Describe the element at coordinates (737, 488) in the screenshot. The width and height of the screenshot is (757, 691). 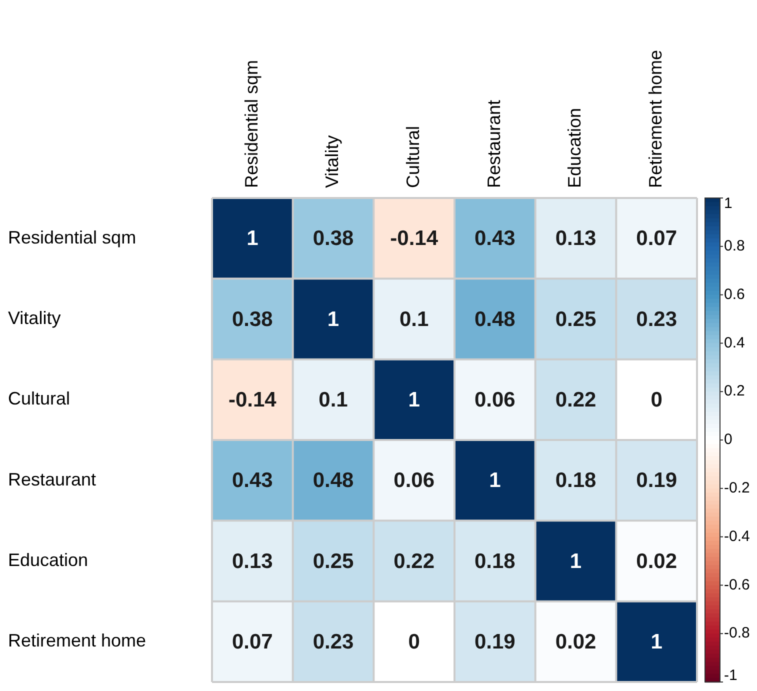
I see `color-bar-label: -0.2` at that location.